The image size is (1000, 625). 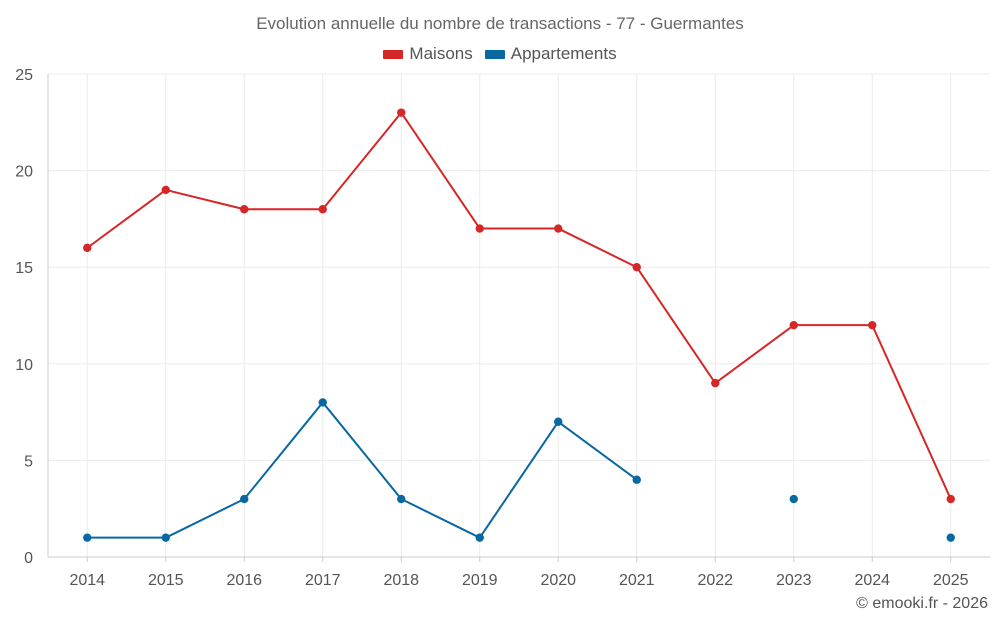 What do you see at coordinates (24, 268) in the screenshot?
I see `y-tick-label: 15` at bounding box center [24, 268].